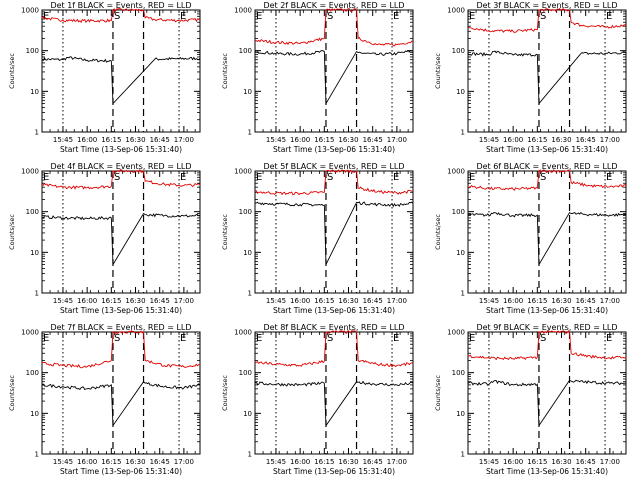  I want to click on panel-title: Det 5f BLACK = Events, RED = LLD, so click(333, 166).